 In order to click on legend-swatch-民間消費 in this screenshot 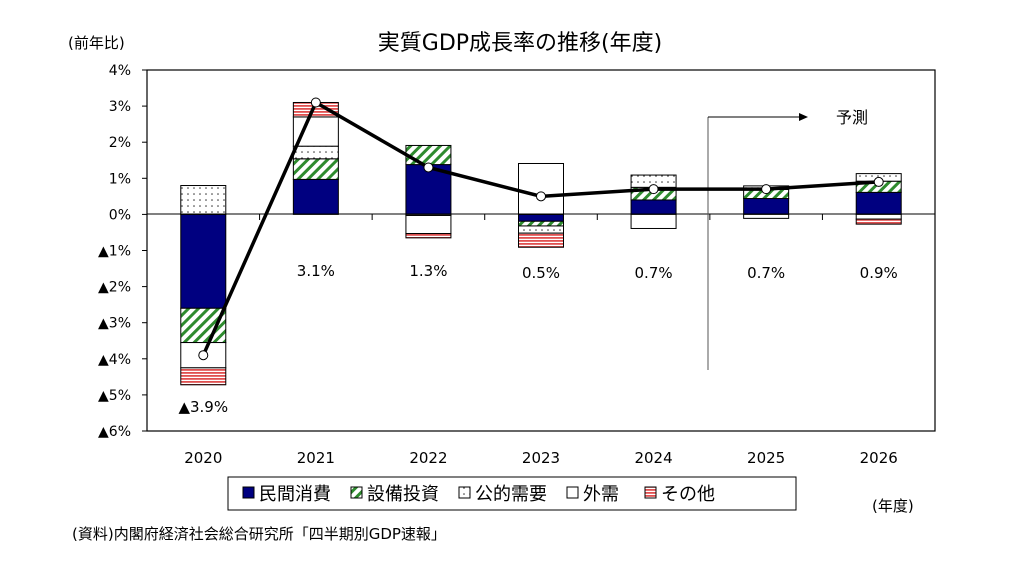, I will do `click(248, 492)`.